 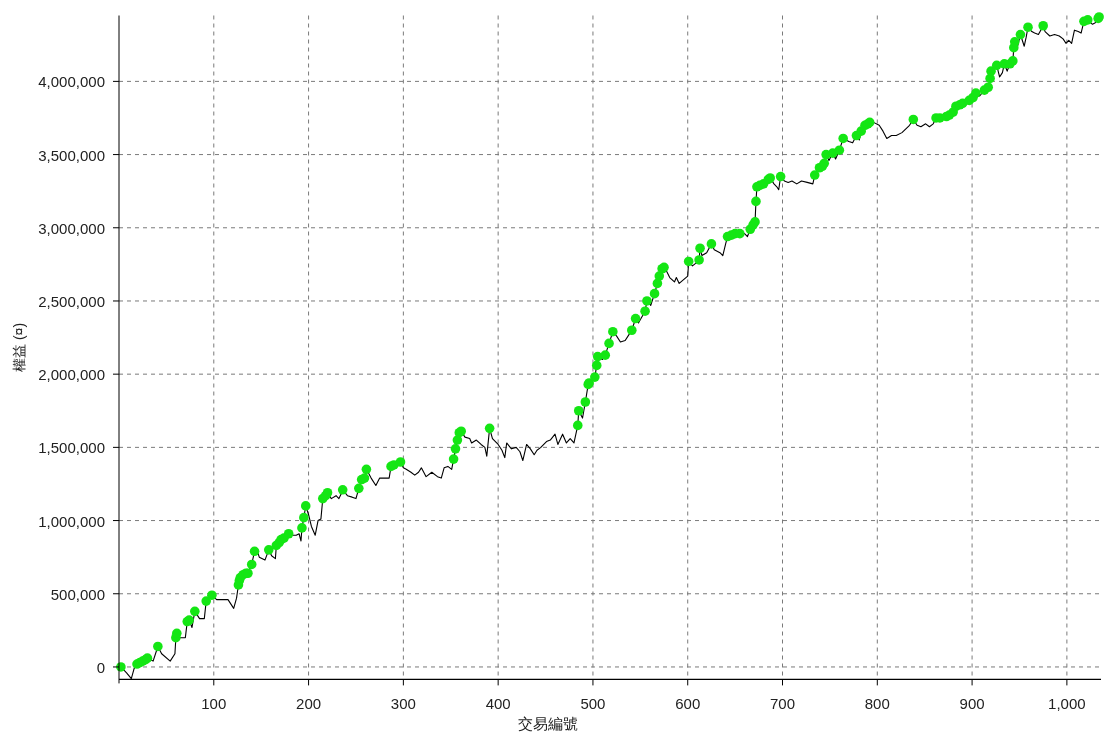 What do you see at coordinates (783, 704) in the screenshot?
I see `x-tick-label: 700` at bounding box center [783, 704].